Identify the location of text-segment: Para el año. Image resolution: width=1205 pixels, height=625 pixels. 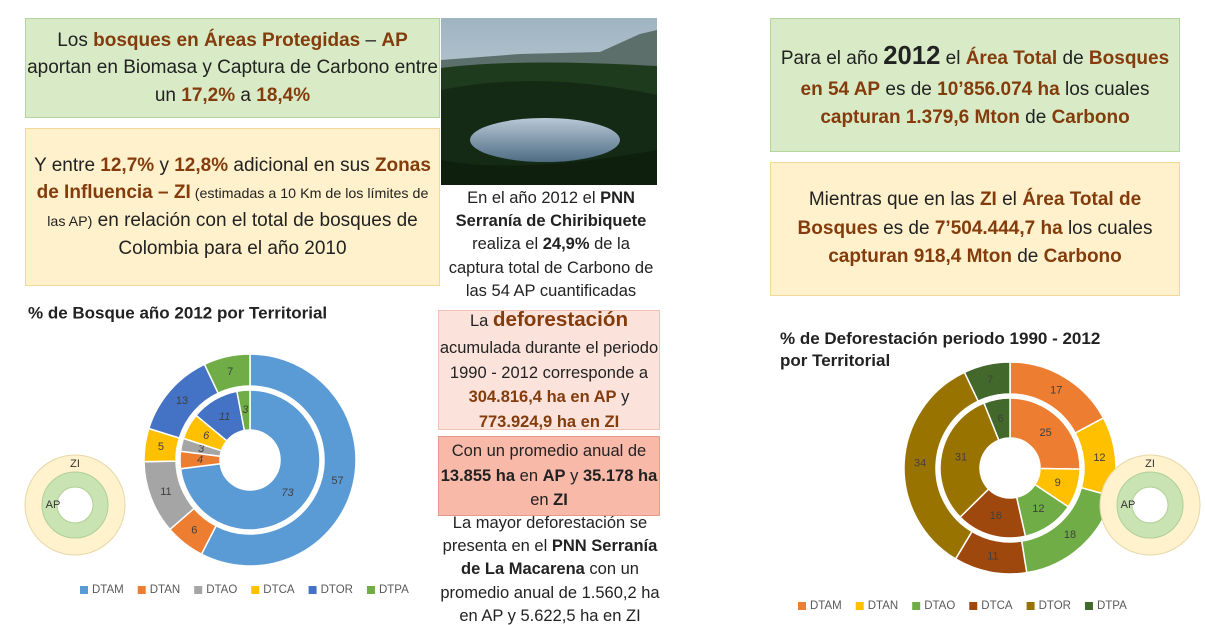
(832, 59).